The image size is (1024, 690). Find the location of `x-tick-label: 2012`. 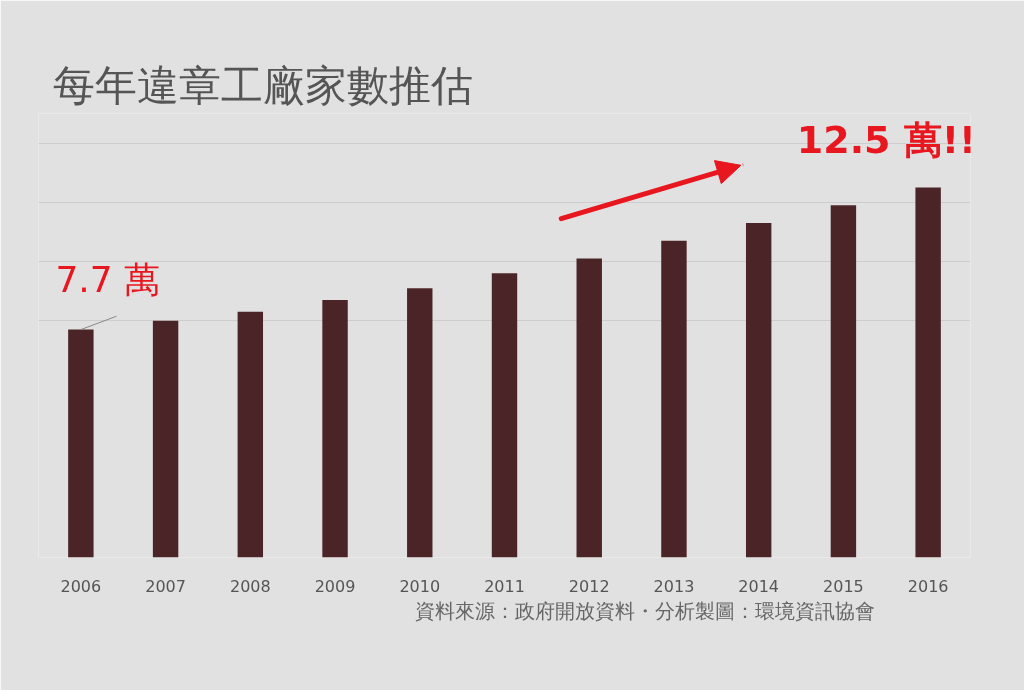

x-tick-label: 2012 is located at coordinates (589, 586).